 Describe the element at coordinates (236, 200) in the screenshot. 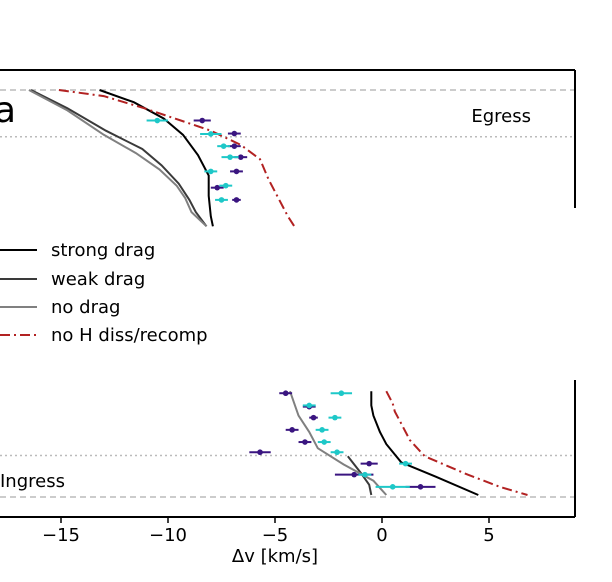

I see `obs-obs-dark-6-point` at that location.